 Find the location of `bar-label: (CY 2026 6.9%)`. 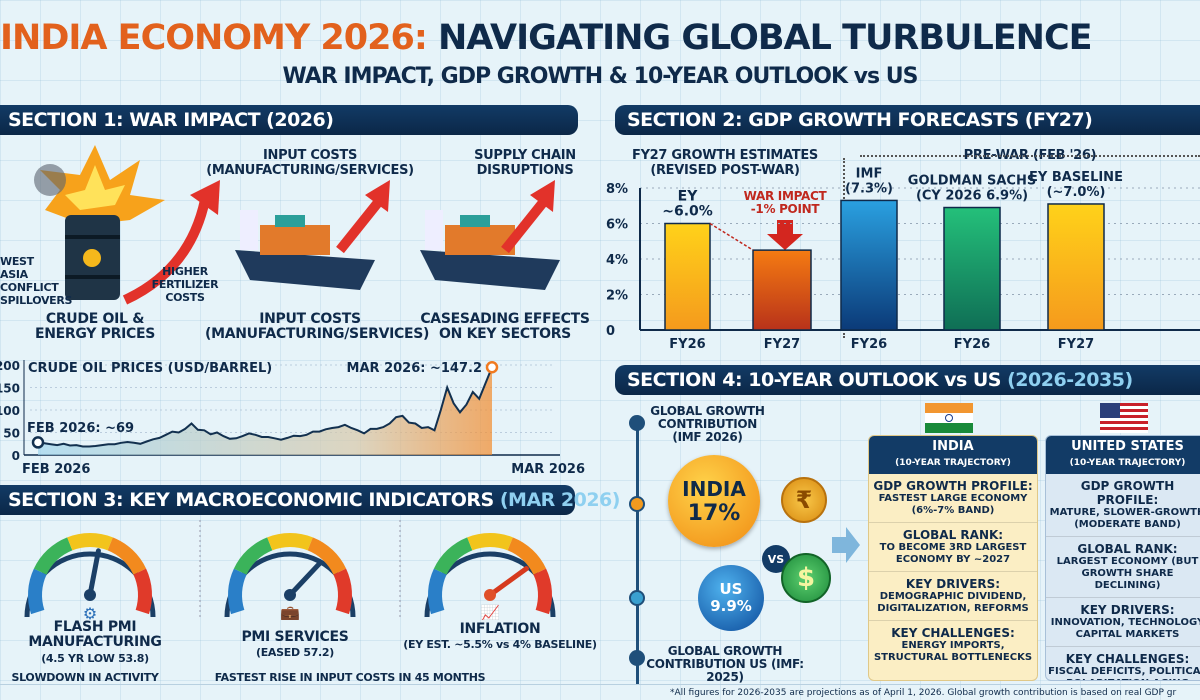

bar-label: (CY 2026 6.9%) is located at coordinates (972, 196).